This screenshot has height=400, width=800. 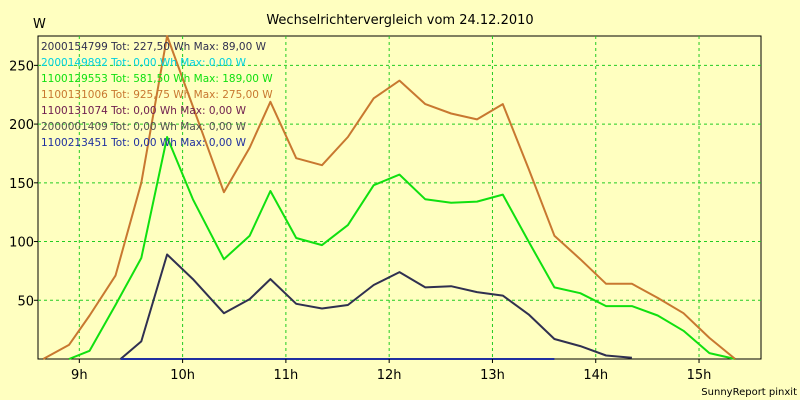 I want to click on x-tick-label: 15h, so click(x=699, y=375).